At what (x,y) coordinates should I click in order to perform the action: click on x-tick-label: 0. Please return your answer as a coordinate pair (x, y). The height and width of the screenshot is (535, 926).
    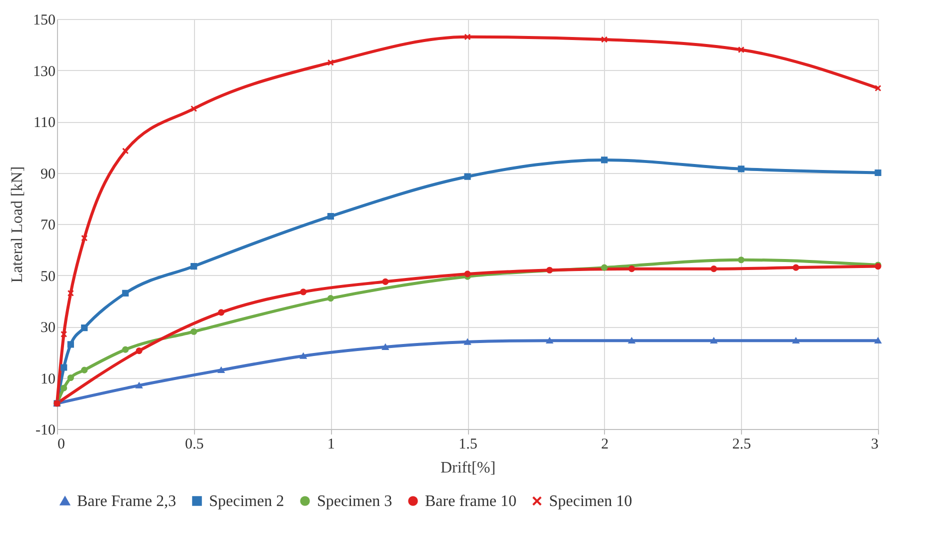
    Looking at the image, I should click on (61, 444).